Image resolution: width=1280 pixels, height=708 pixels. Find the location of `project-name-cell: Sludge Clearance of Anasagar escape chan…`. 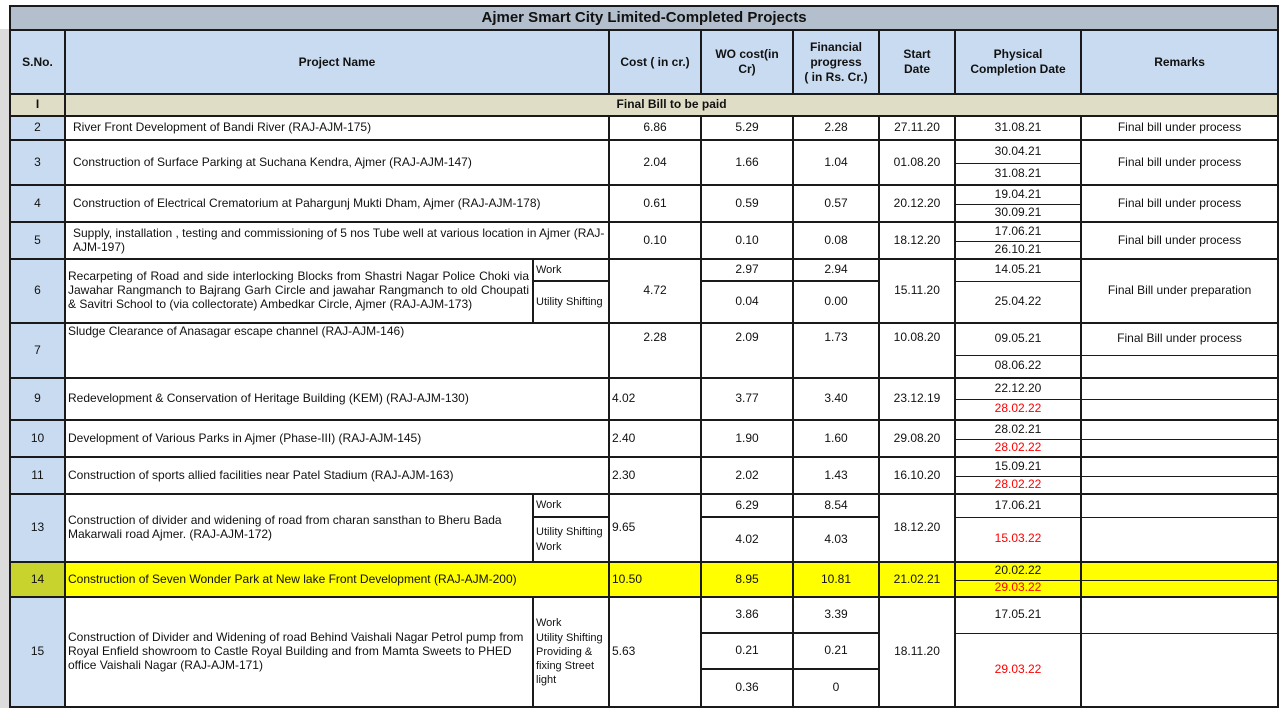

project-name-cell: Sludge Clearance of Anasagar escape chan… is located at coordinates (337, 350).